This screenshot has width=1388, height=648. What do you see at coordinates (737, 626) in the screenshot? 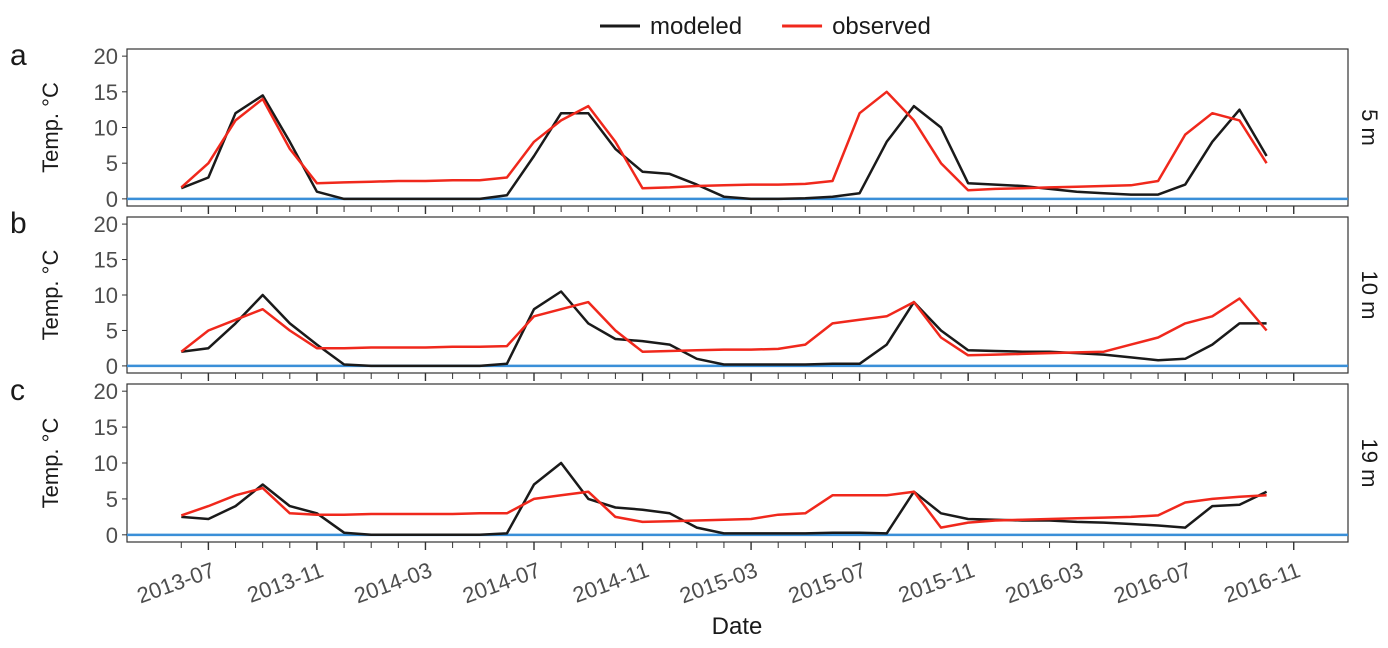
I see `x-axis-label: Date` at bounding box center [737, 626].